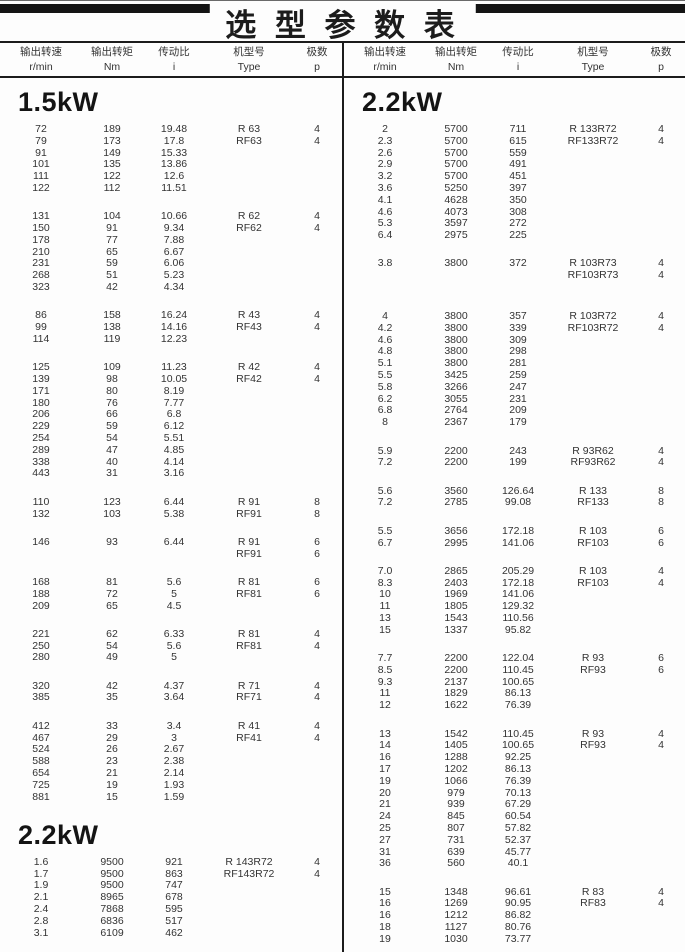  I want to click on cell-speed: 110, so click(41, 501).